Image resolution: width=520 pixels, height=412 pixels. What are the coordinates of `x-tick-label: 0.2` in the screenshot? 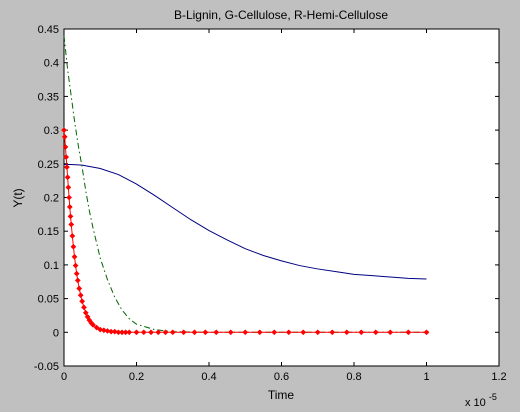 It's located at (136, 377).